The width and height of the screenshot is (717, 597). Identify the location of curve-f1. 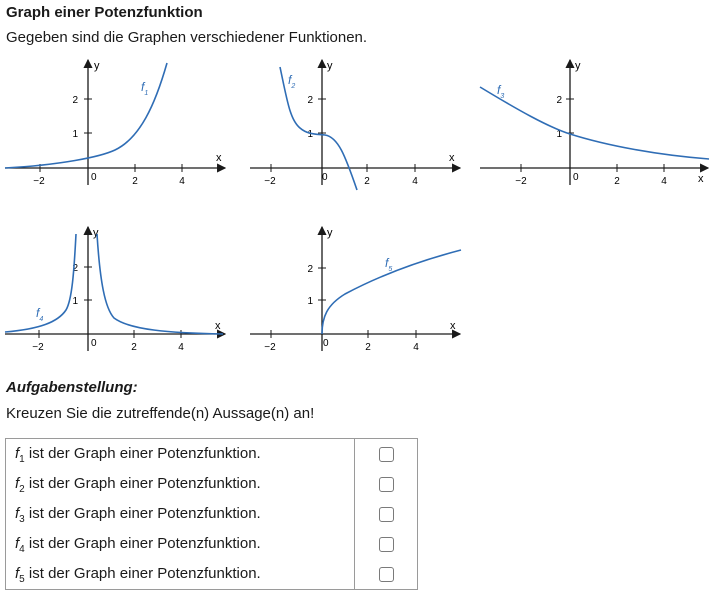
(86, 115).